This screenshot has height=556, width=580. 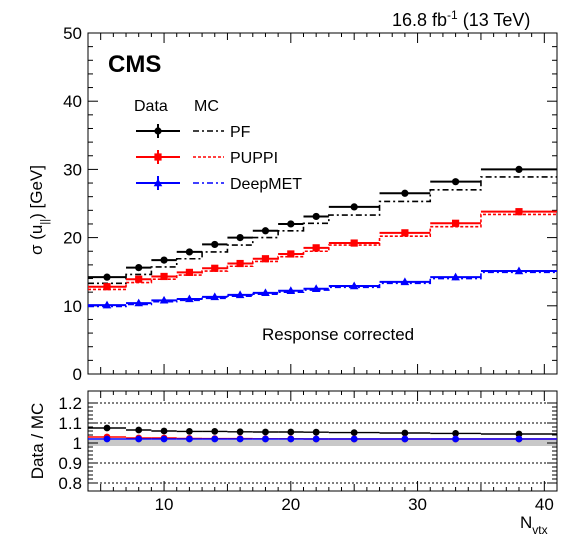 I want to click on main-y-tick-label: 20, so click(x=72, y=238).